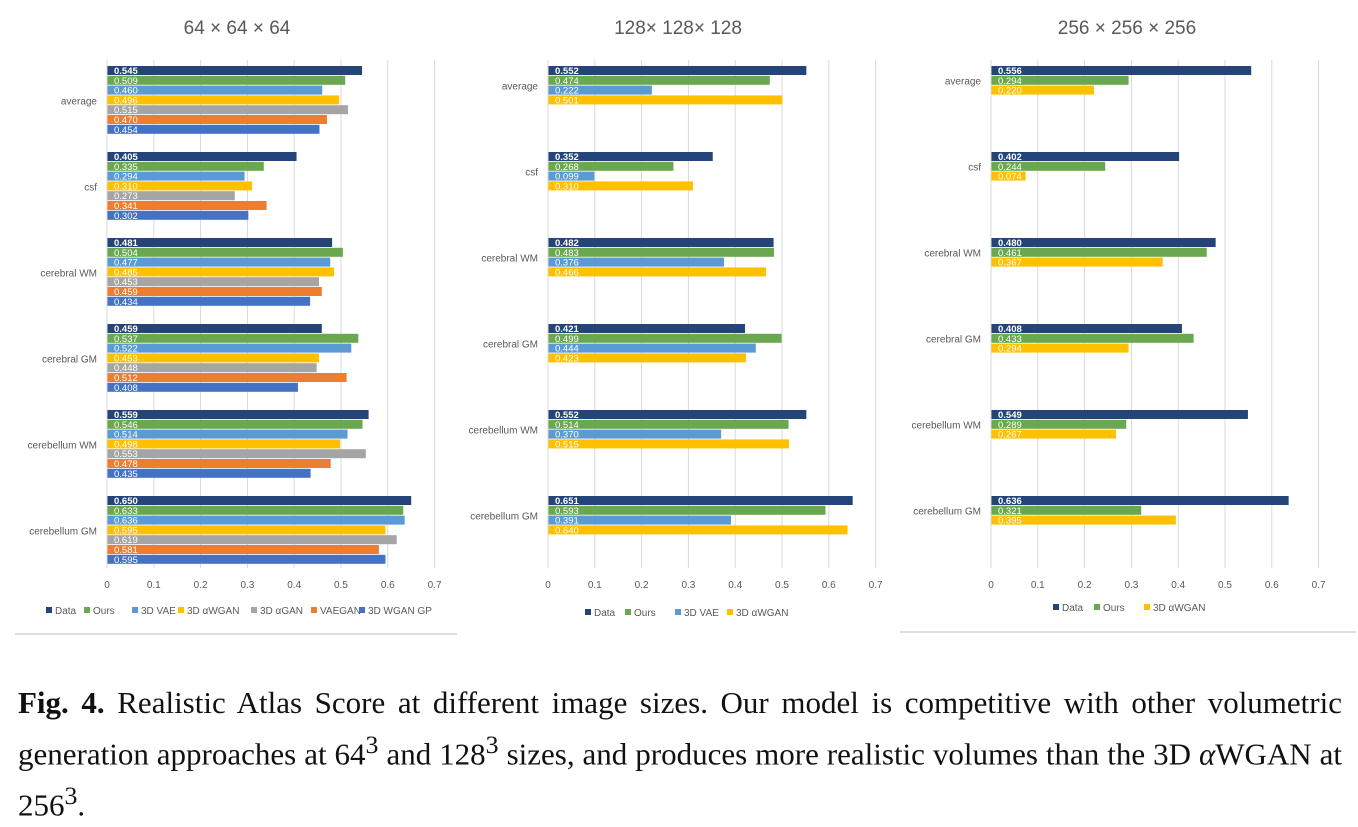 The image size is (1358, 827). What do you see at coordinates (126, 282) in the screenshot?
I see `data-label: 0.453` at bounding box center [126, 282].